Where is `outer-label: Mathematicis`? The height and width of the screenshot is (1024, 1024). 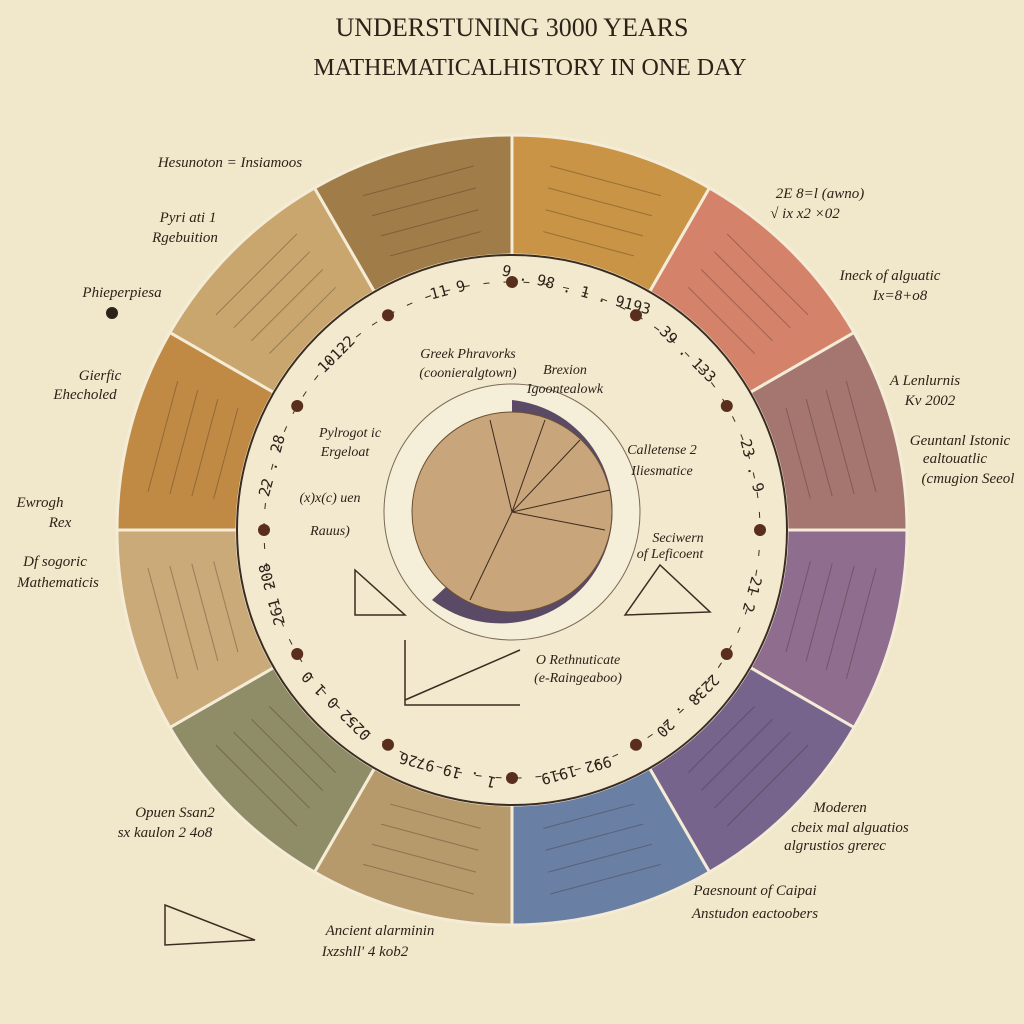 outer-label: Mathematicis is located at coordinates (57, 583).